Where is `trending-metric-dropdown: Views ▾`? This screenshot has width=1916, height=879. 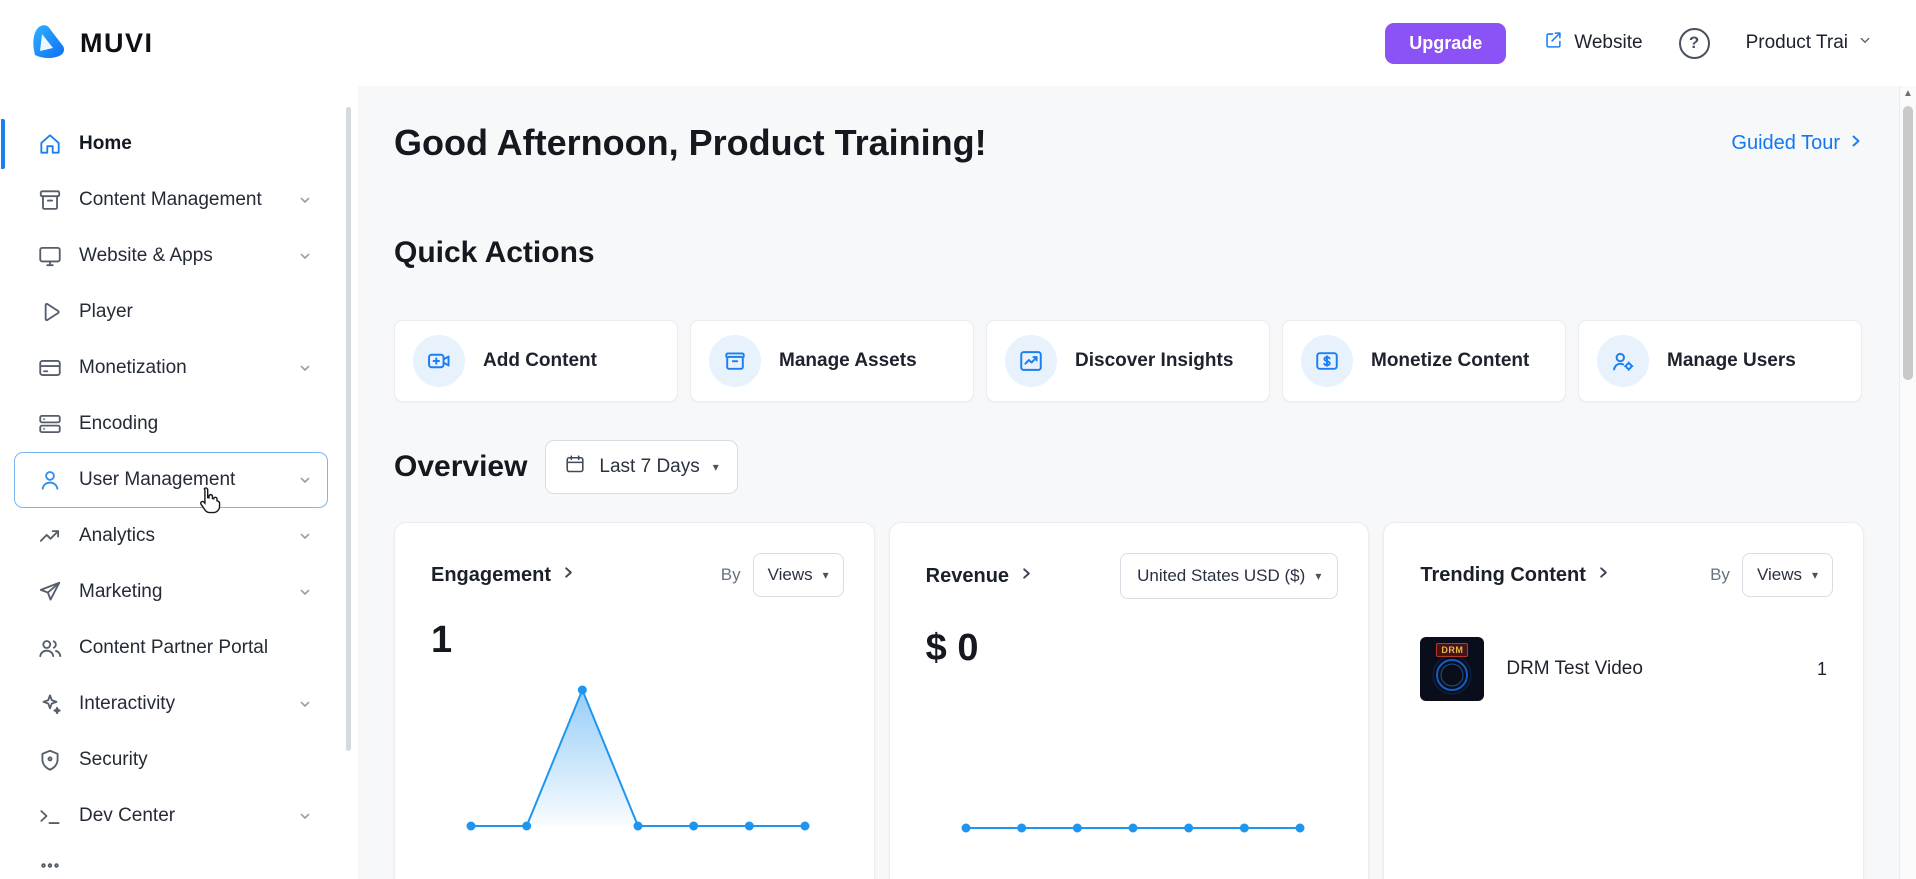
trending-metric-dropdown: Views ▾ is located at coordinates (1787, 575).